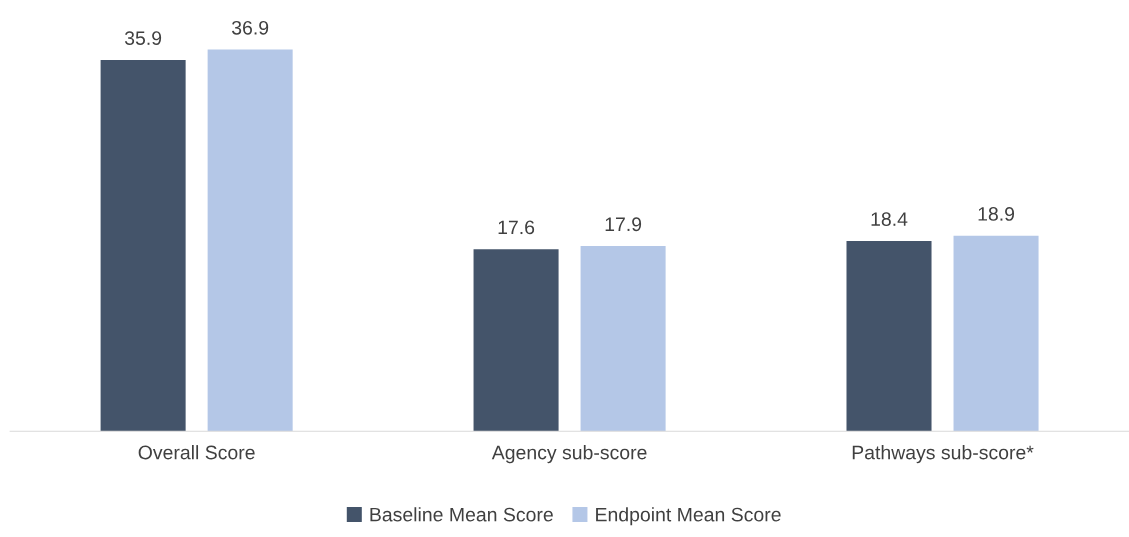  I want to click on data-label: 18.9, so click(996, 214).